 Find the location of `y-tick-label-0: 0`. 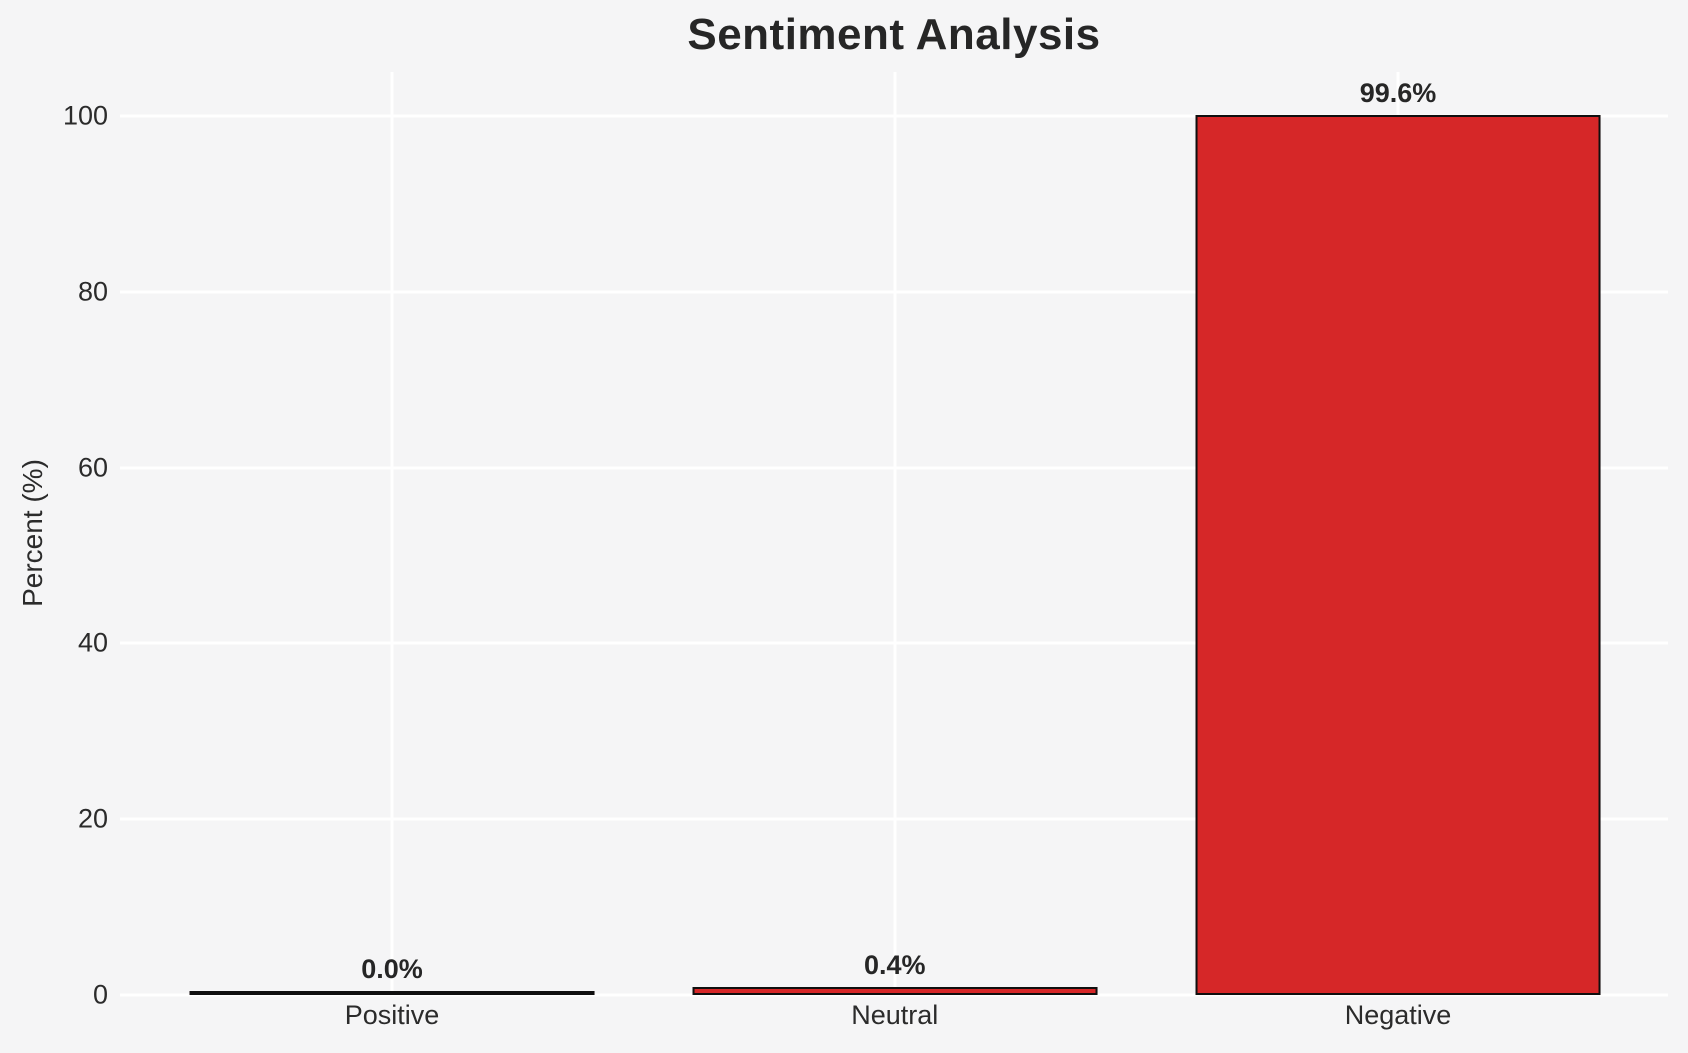

y-tick-label-0: 0 is located at coordinates (100, 994).